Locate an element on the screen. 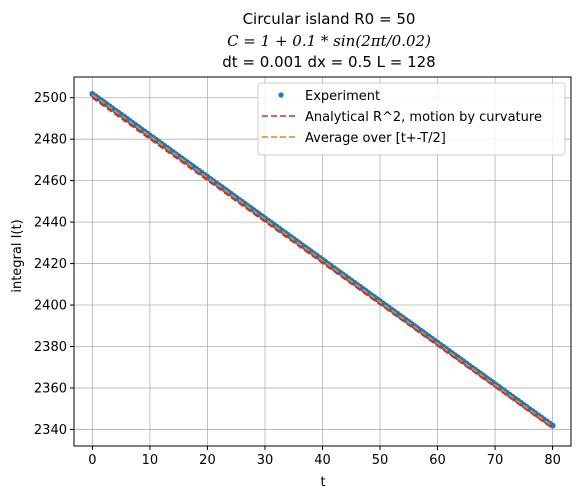 This screenshot has width=580, height=499. chart-title-line-1: Circular island R0 = 50 is located at coordinates (329, 19).